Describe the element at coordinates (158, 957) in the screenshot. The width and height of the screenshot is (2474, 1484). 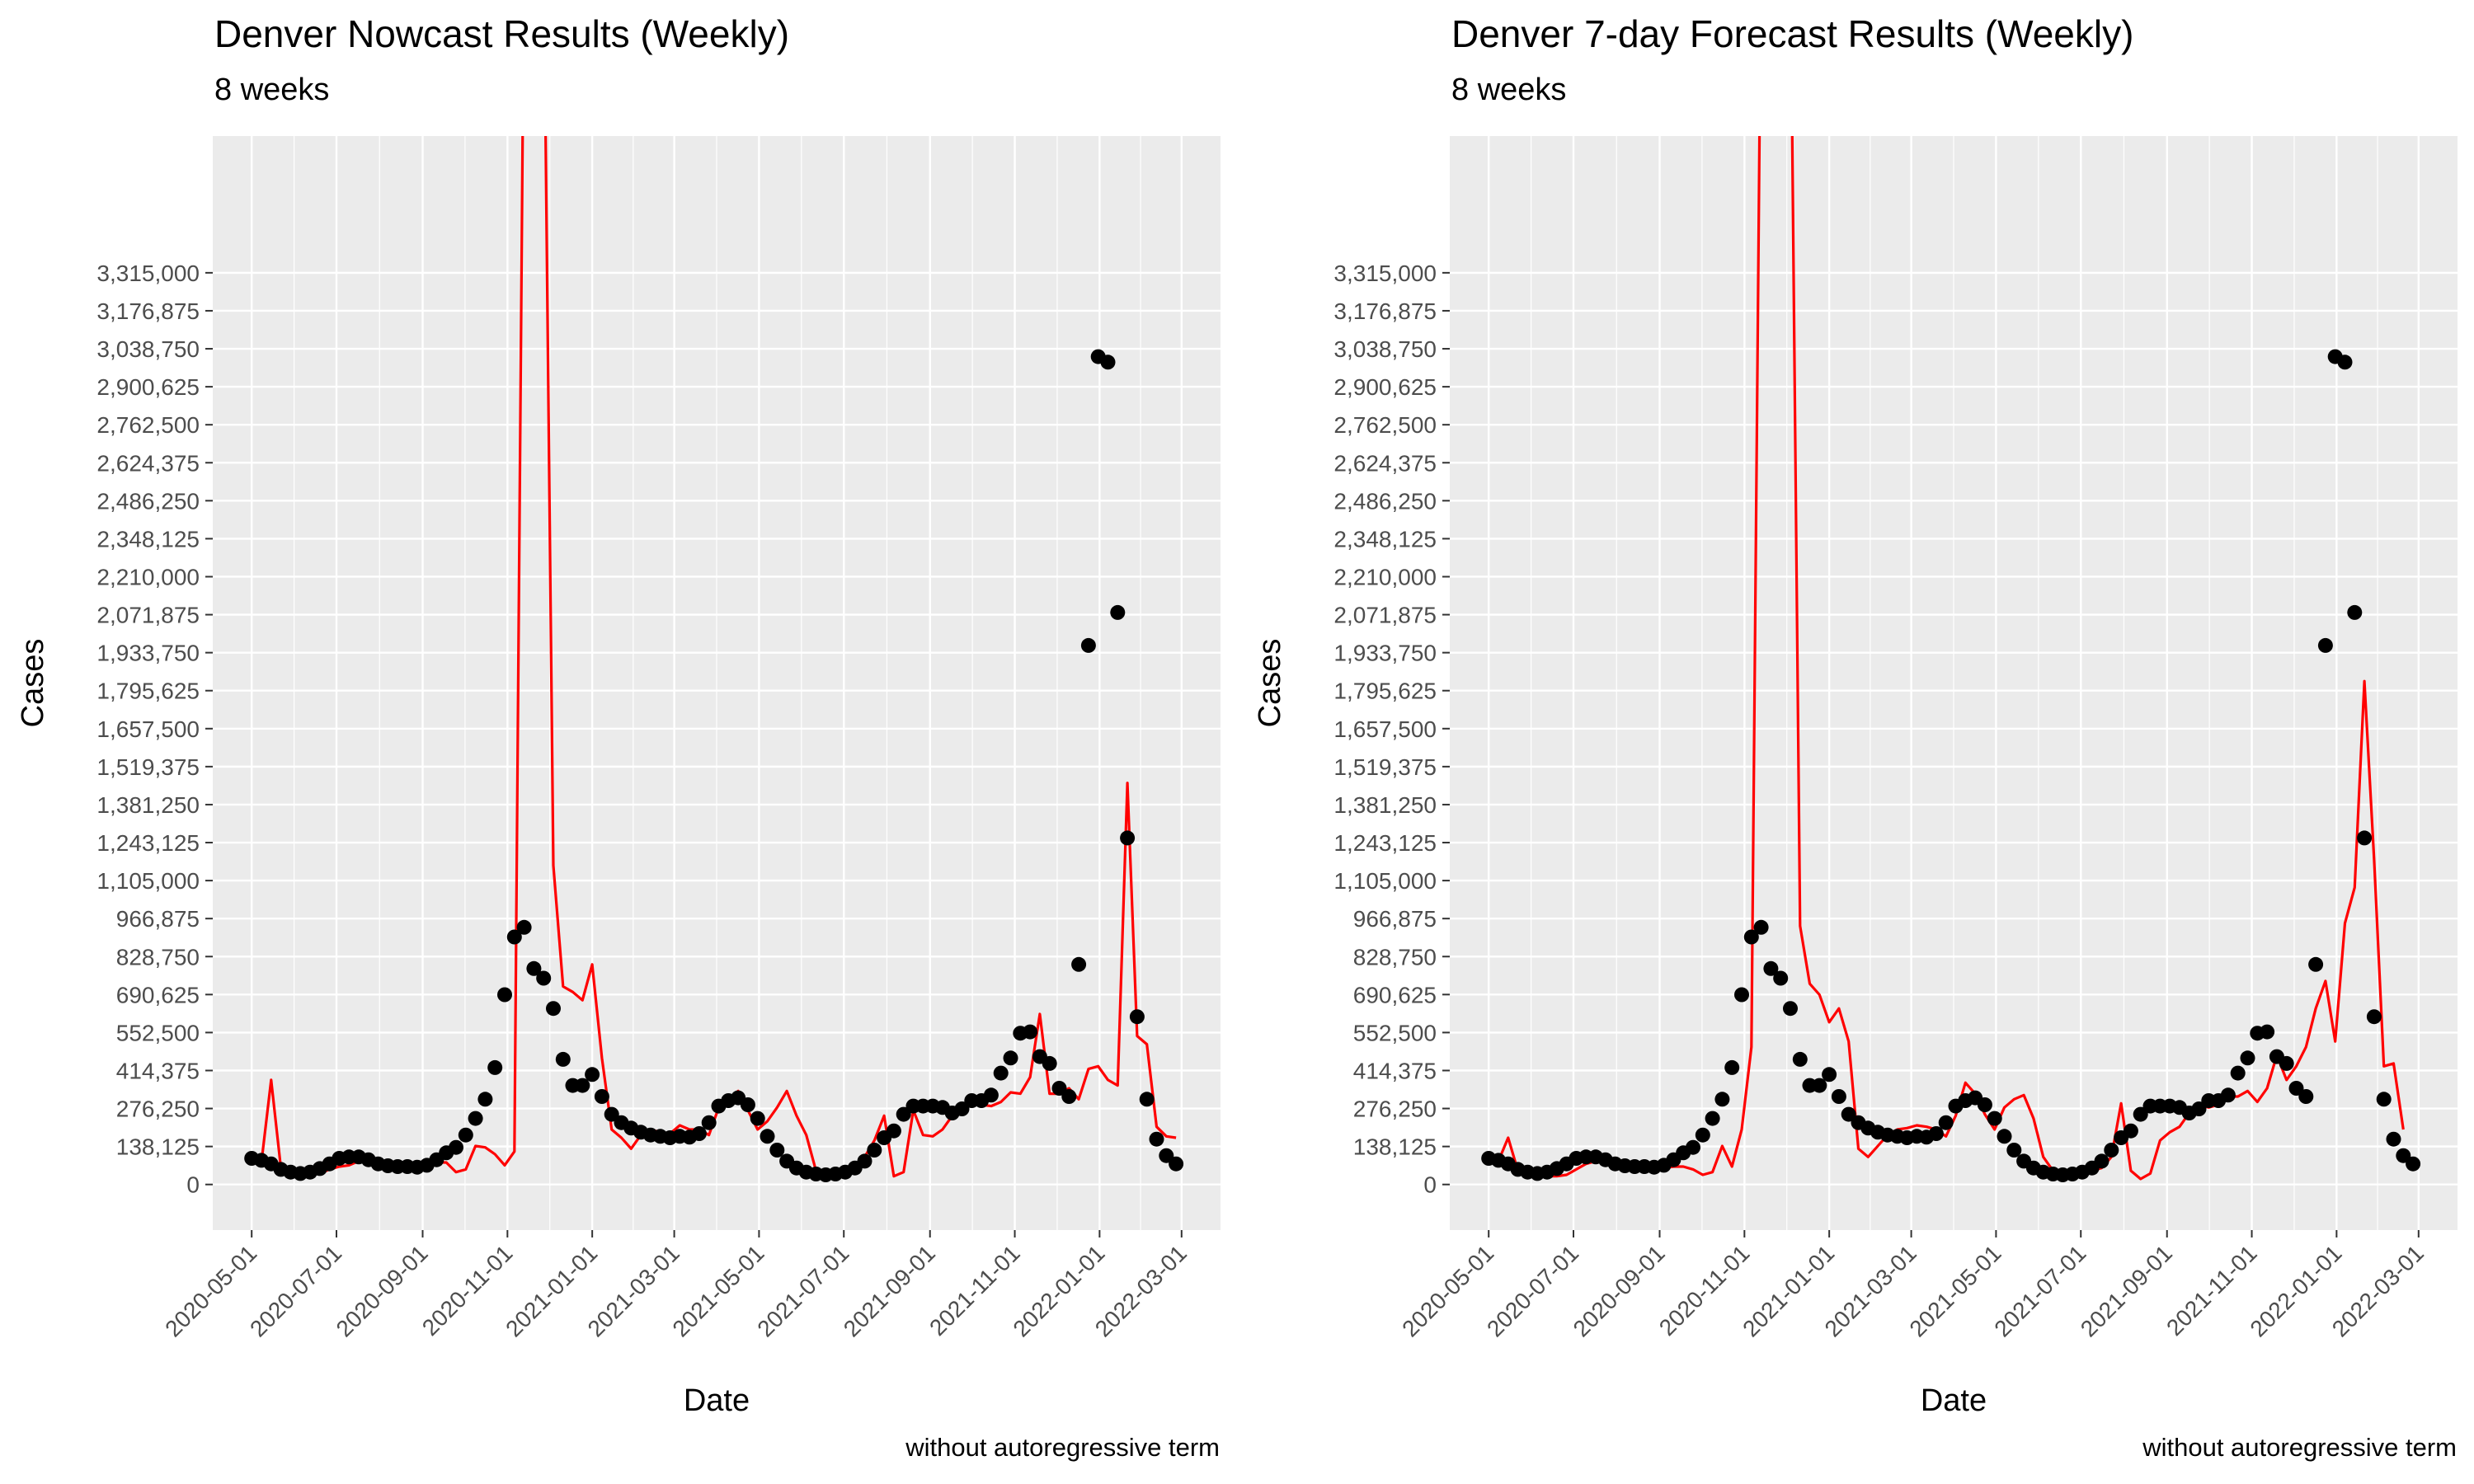
I see `y-tick-label: 828,750` at that location.